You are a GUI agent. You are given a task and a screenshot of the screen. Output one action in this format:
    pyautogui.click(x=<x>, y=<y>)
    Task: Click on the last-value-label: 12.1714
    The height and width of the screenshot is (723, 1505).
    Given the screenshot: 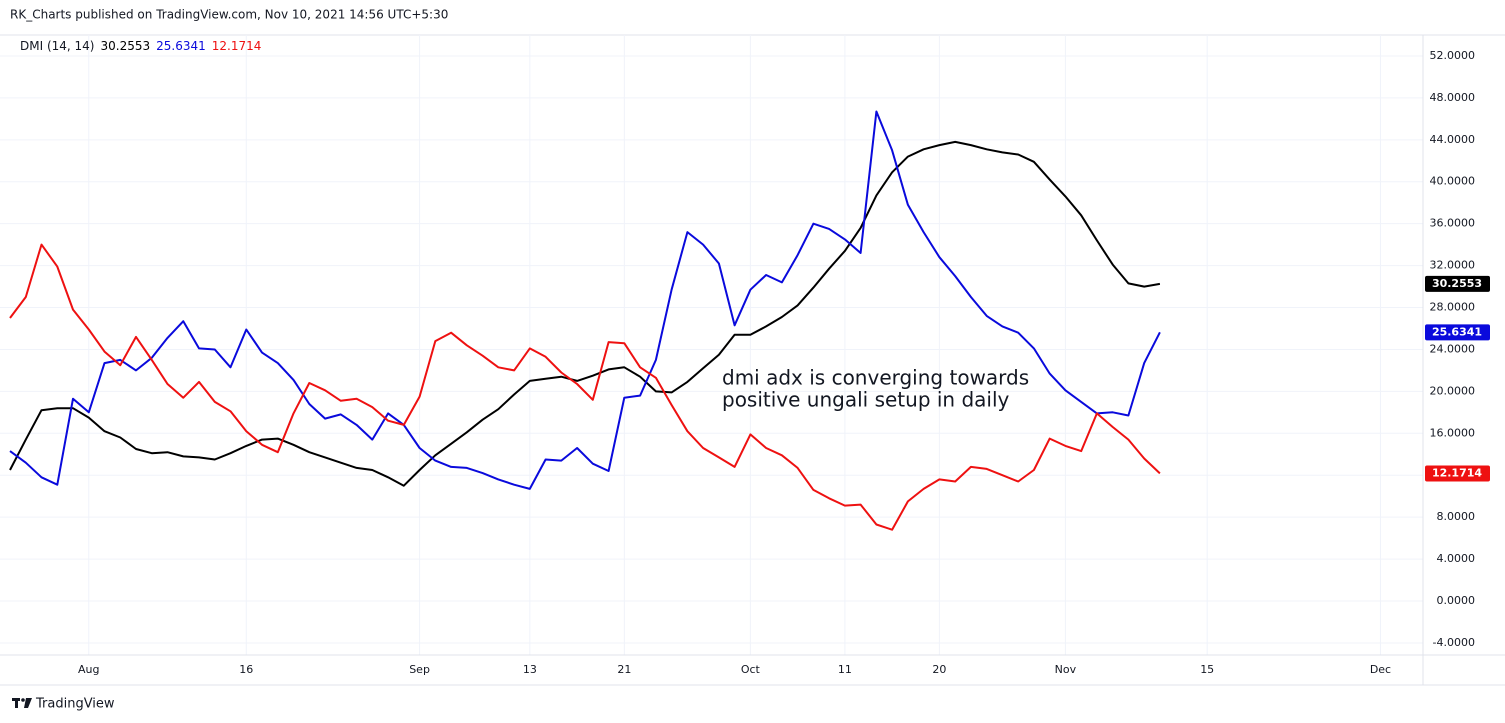 What is the action you would take?
    pyautogui.click(x=1457, y=472)
    